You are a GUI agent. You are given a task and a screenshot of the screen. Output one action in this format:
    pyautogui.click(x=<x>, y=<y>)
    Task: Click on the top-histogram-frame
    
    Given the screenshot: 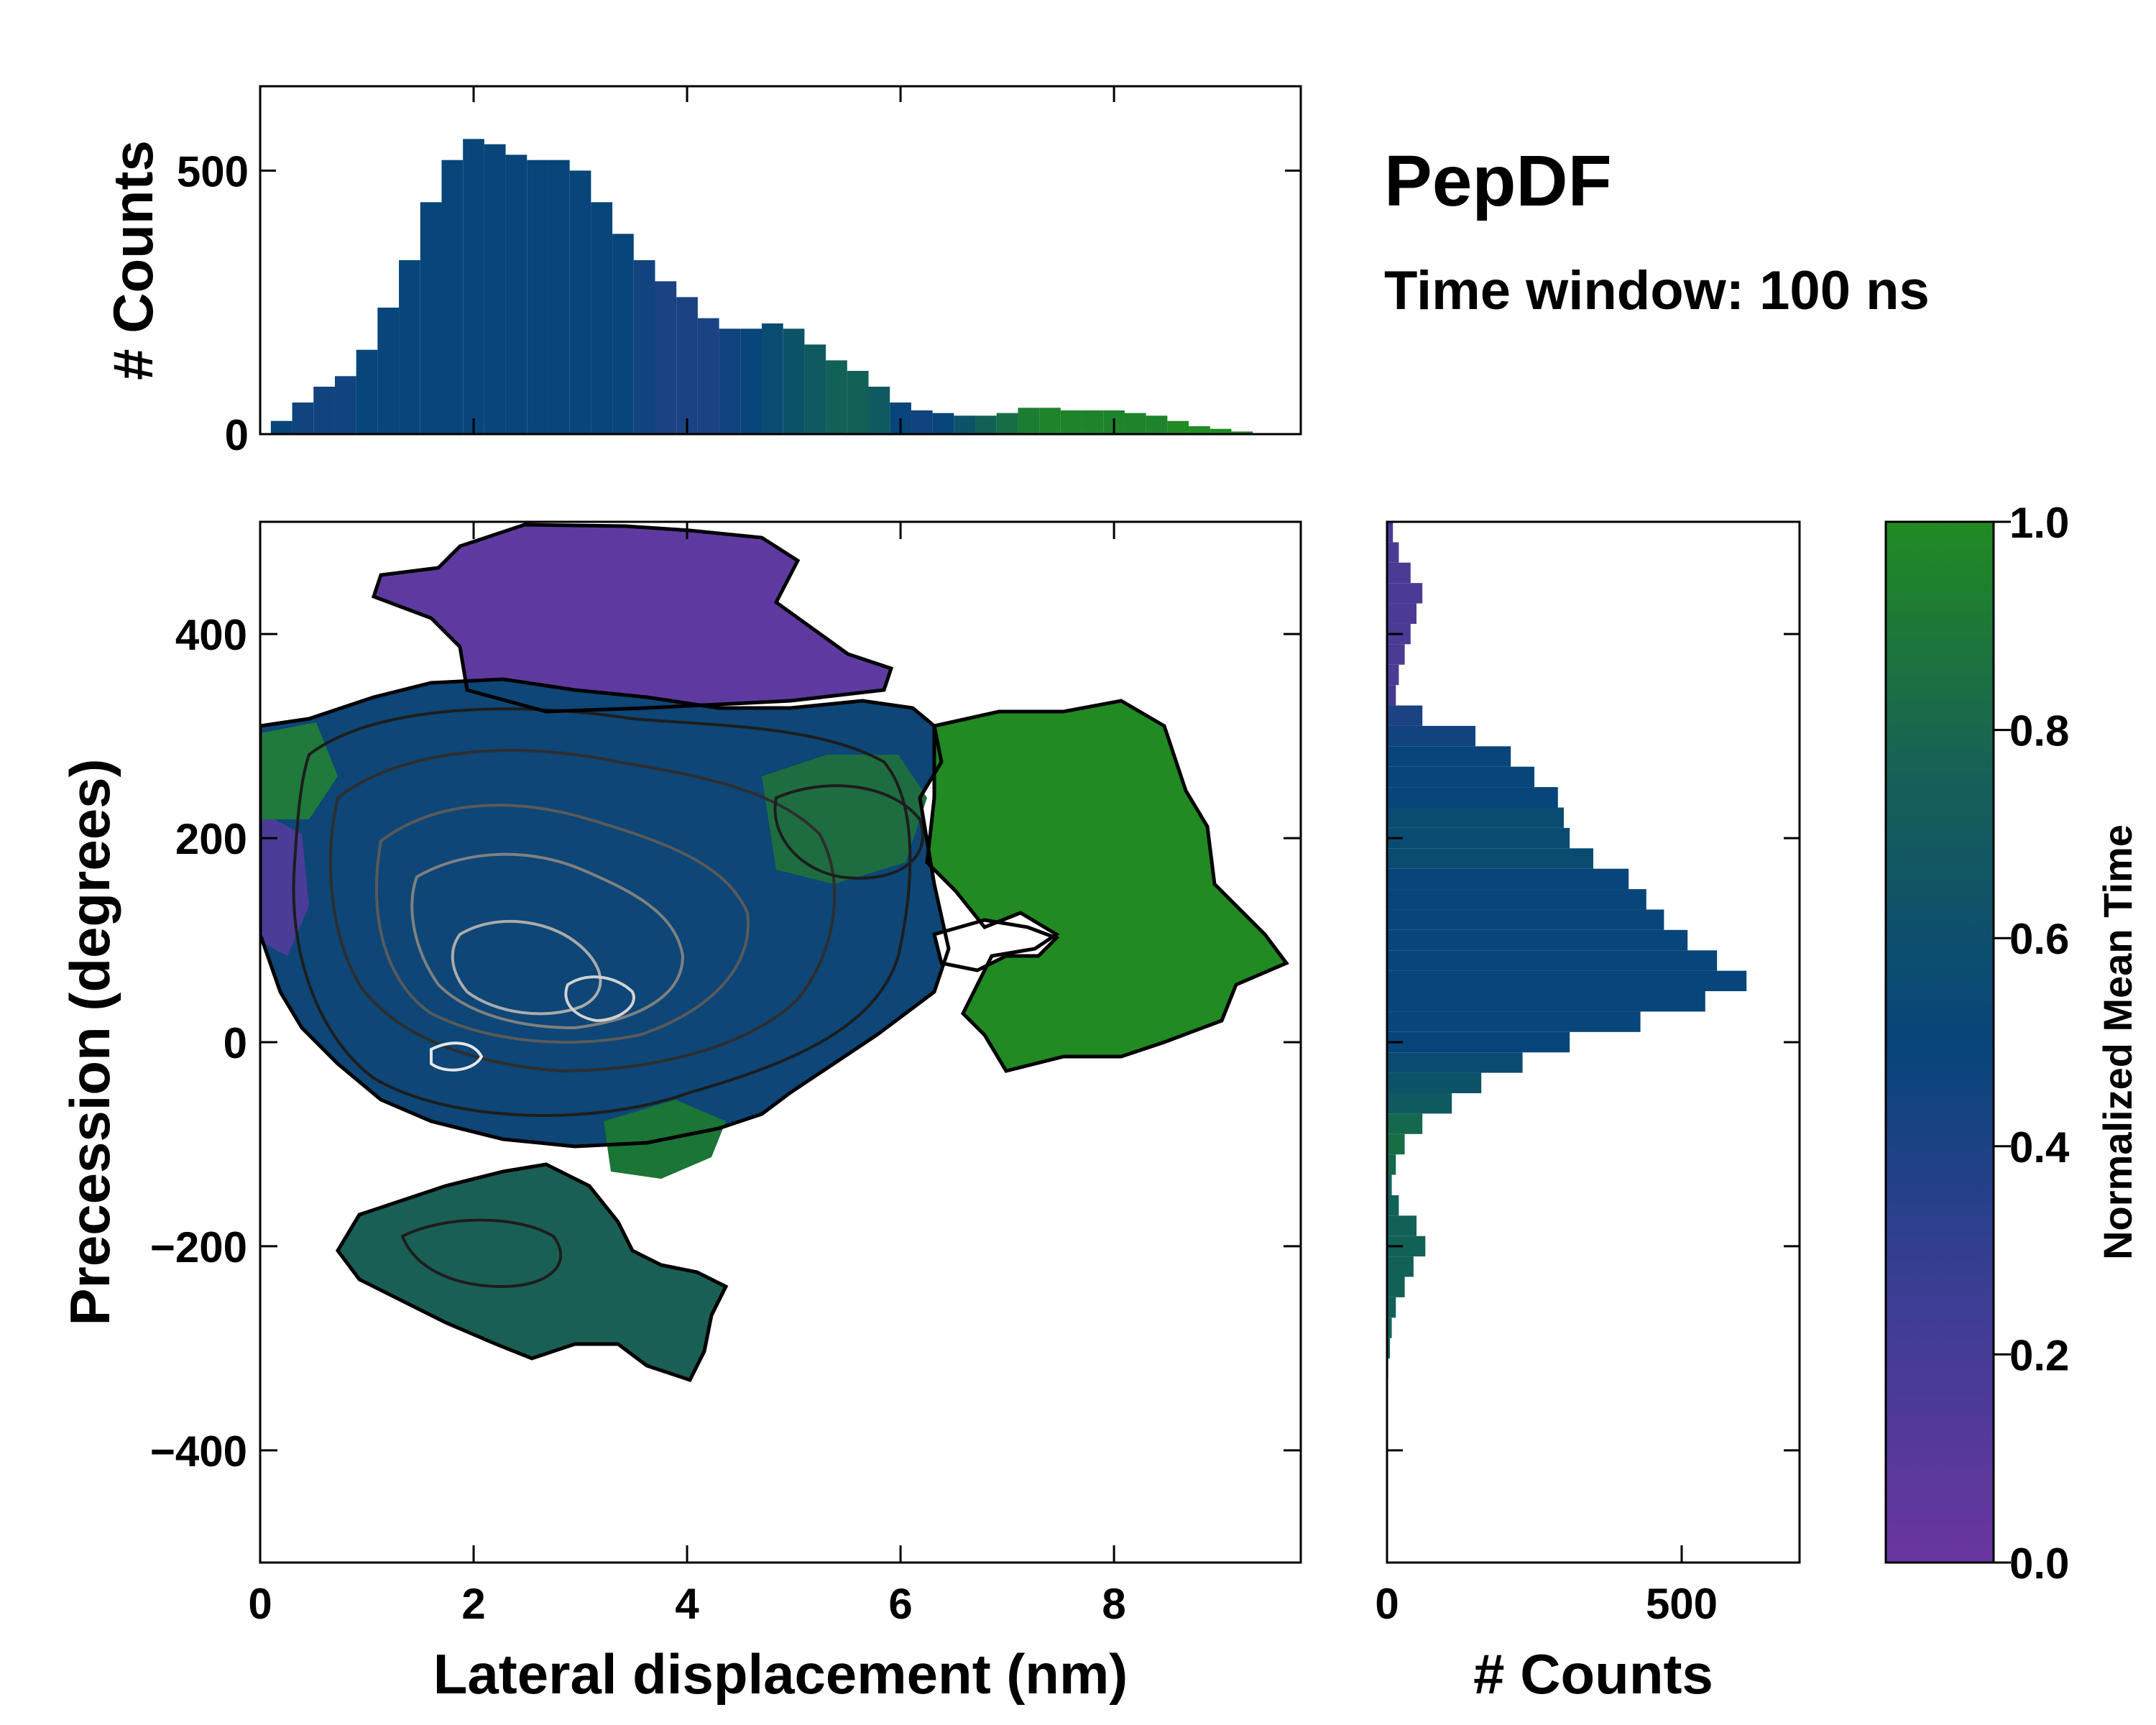 What is the action you would take?
    pyautogui.click(x=781, y=260)
    